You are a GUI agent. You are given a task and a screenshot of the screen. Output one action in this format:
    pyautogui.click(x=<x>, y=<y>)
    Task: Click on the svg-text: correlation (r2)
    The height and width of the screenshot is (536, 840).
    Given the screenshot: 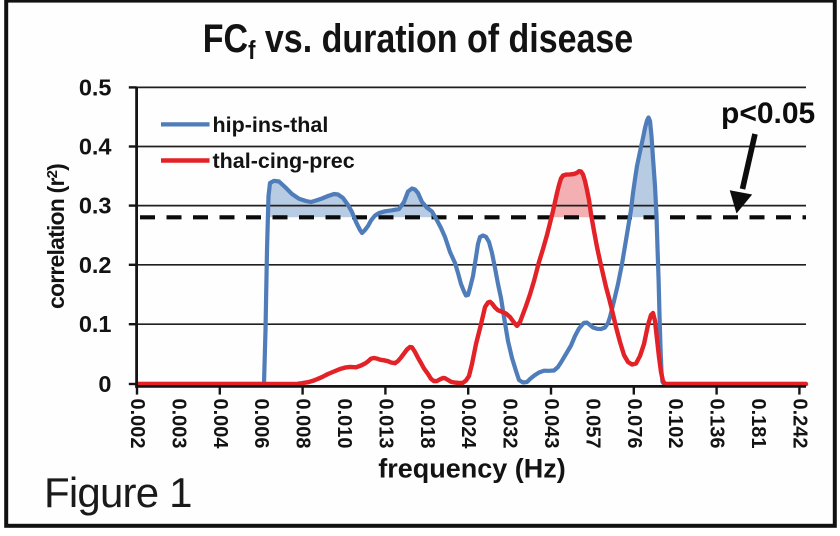 What is the action you would take?
    pyautogui.click(x=56, y=236)
    